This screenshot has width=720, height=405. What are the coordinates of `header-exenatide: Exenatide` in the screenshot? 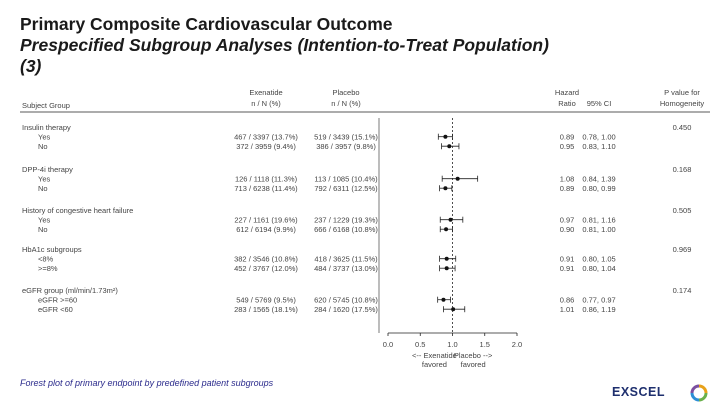 It's located at (265, 92).